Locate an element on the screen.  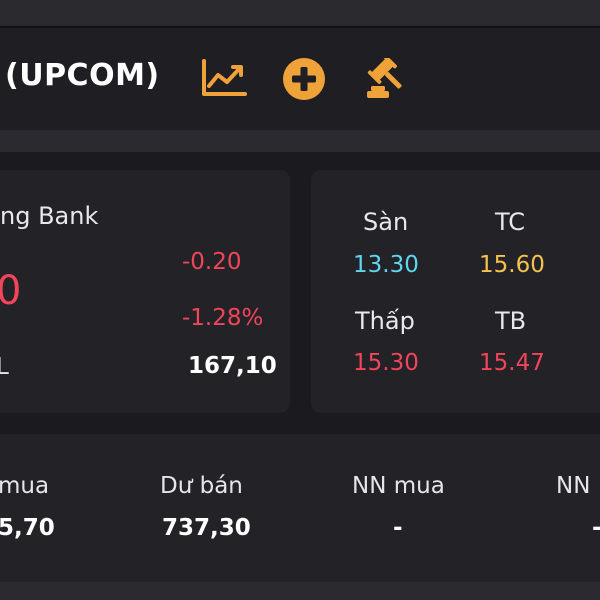
sell-remaining-value: 737,30 is located at coordinates (206, 528).